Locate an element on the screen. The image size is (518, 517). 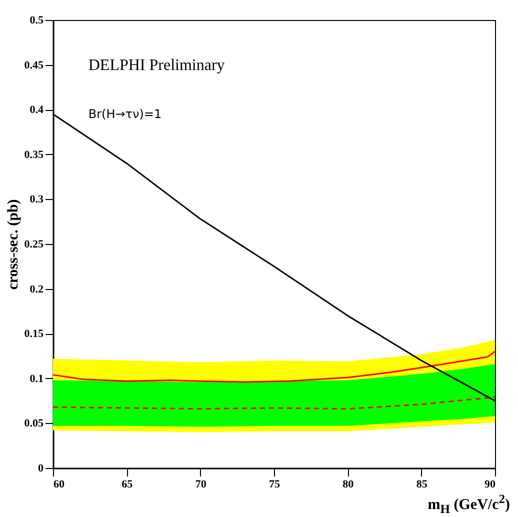
y-axis-title: cross-sec. (pb) is located at coordinates (13, 244).